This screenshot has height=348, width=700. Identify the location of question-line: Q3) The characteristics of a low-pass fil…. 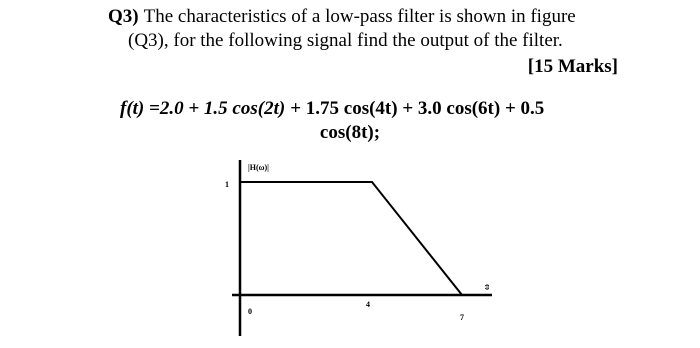
(342, 17).